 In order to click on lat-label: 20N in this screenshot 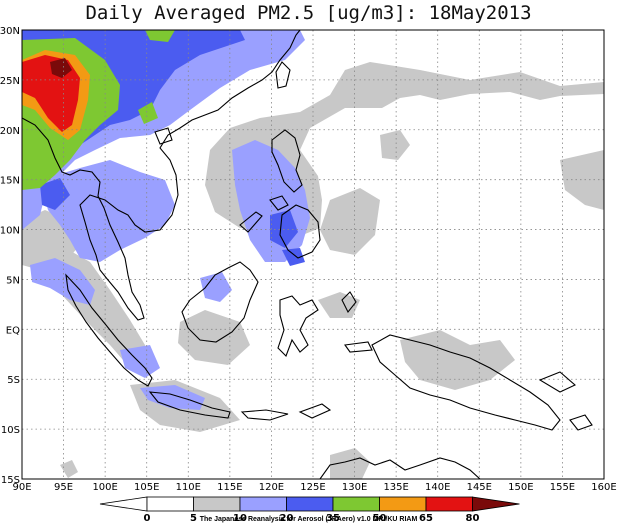, I will do `click(10, 131)`.